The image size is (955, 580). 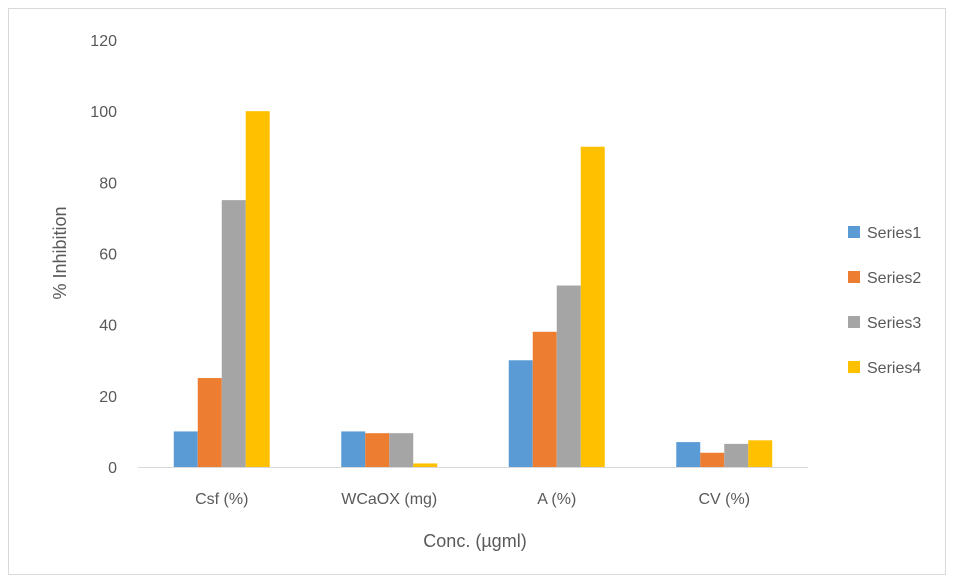 I want to click on y-tick-label: 100, so click(x=103, y=112).